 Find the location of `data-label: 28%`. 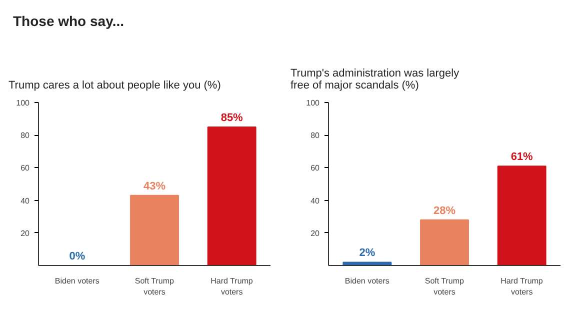

data-label: 28% is located at coordinates (444, 210).